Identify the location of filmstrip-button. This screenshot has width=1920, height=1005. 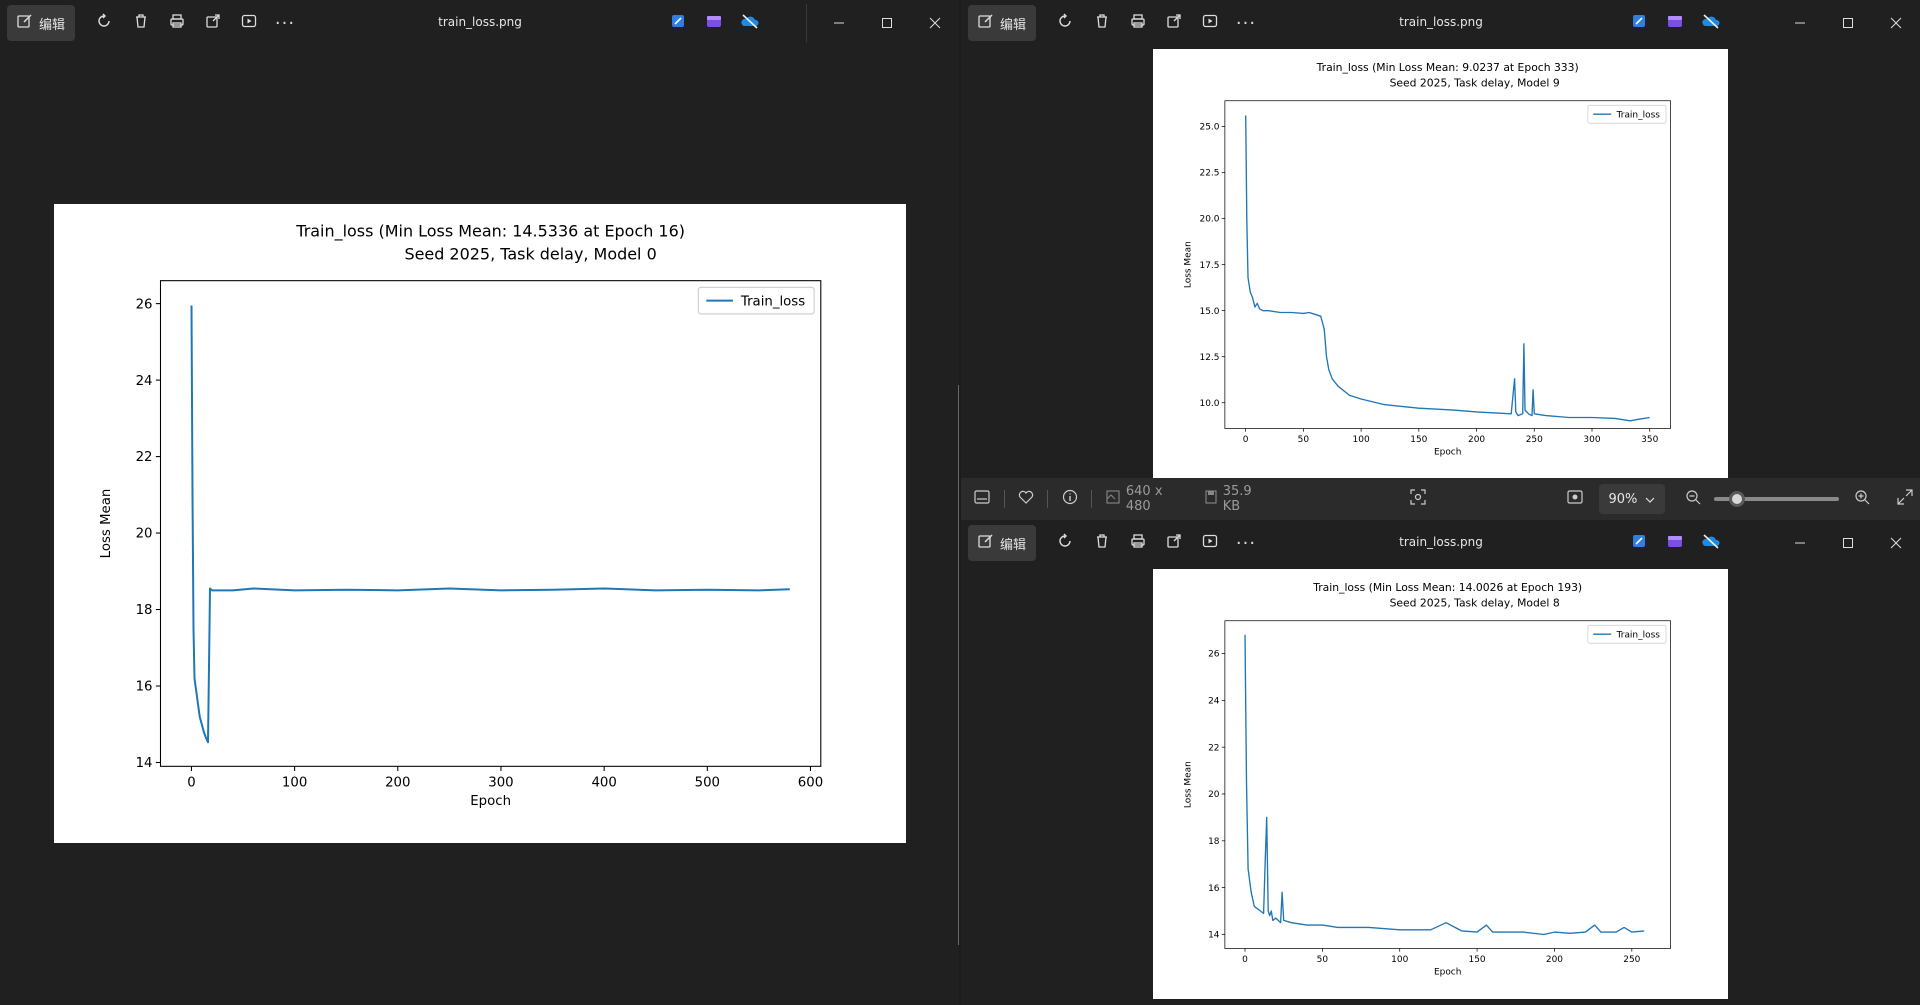
(982, 499).